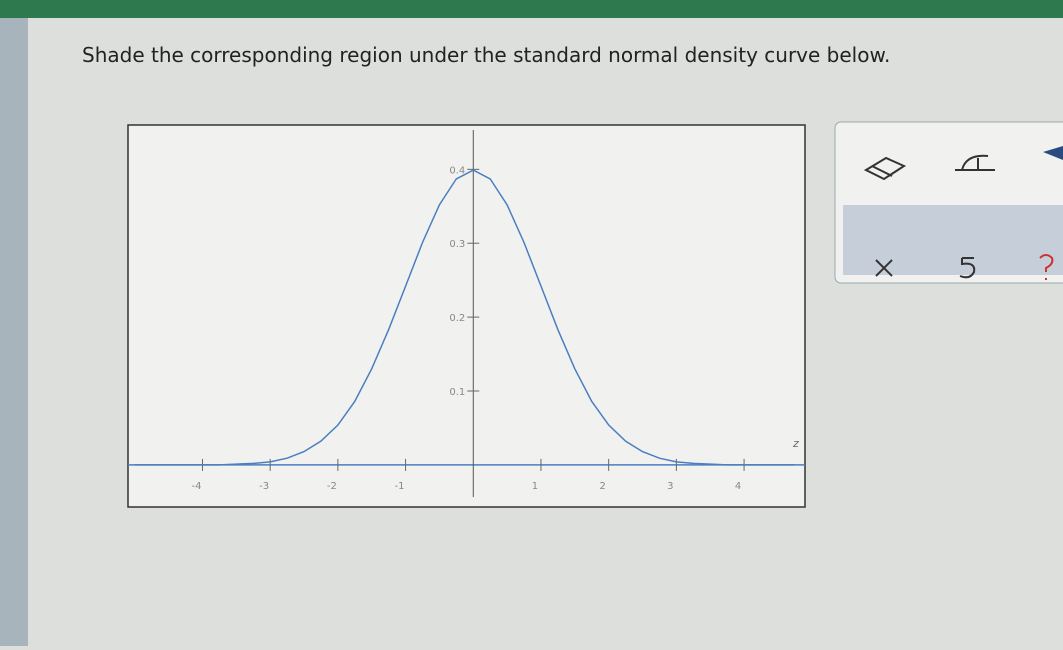 The height and width of the screenshot is (650, 1063). I want to click on x-tick-label: -4, so click(196, 486).